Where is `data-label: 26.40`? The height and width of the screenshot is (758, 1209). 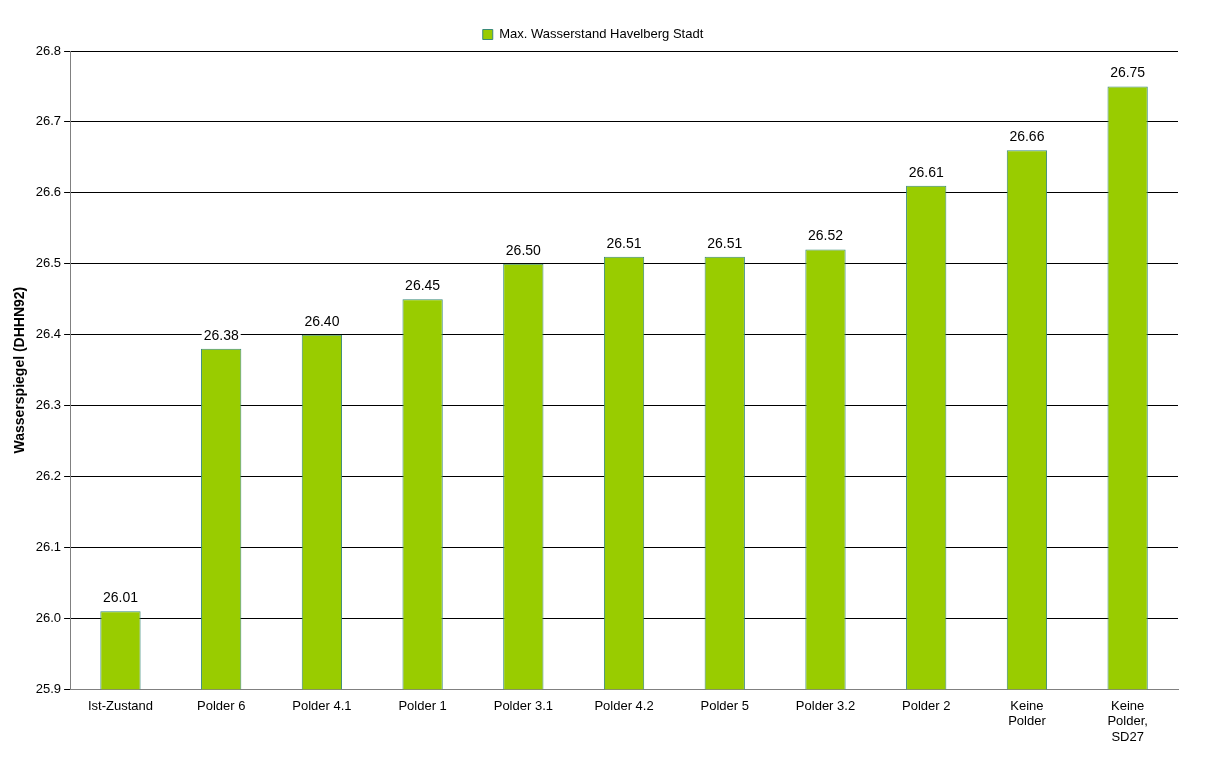 data-label: 26.40 is located at coordinates (322, 320).